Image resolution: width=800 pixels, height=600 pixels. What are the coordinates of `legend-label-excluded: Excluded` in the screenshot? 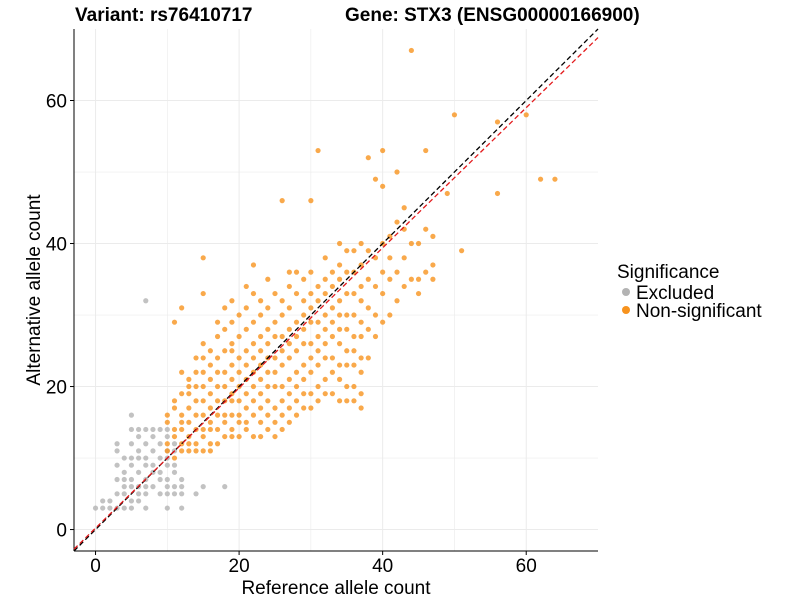 It's located at (675, 293).